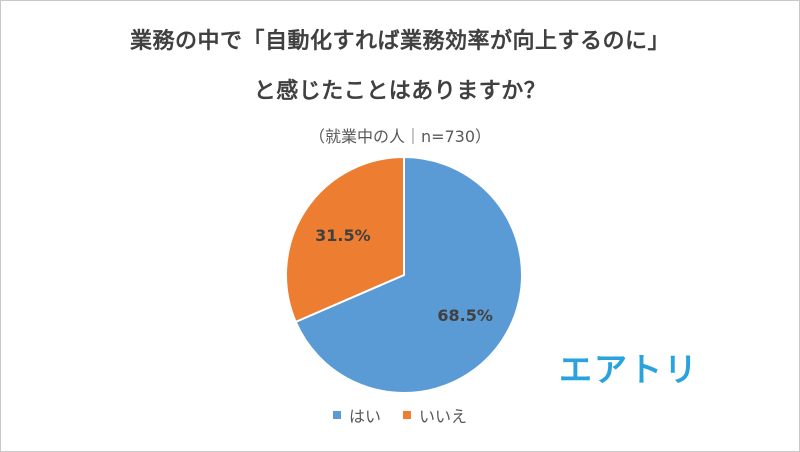 The height and width of the screenshot is (452, 800). What do you see at coordinates (343, 235) in the screenshot?
I see `pie-label-no: 31.5%` at bounding box center [343, 235].